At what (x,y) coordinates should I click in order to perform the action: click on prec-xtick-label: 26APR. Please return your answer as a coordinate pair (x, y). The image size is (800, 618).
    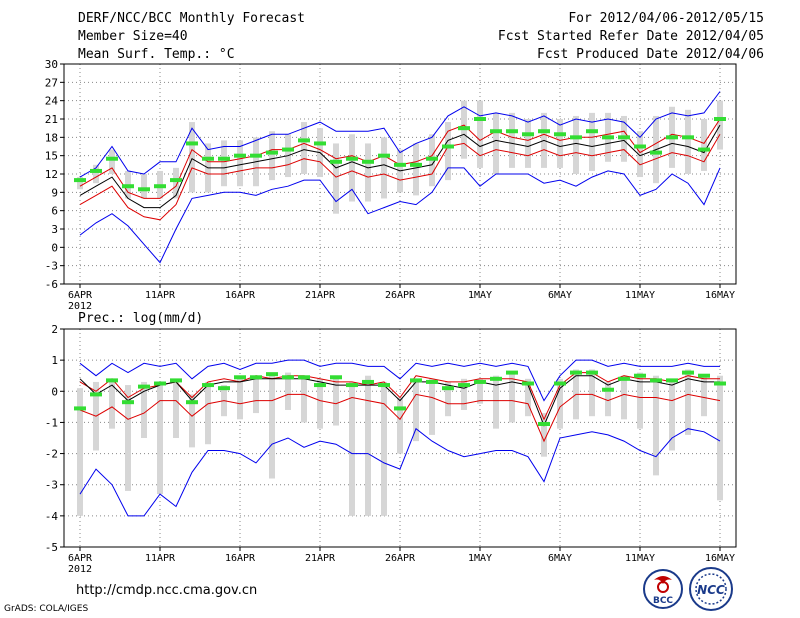
    Looking at the image, I should click on (400, 558).